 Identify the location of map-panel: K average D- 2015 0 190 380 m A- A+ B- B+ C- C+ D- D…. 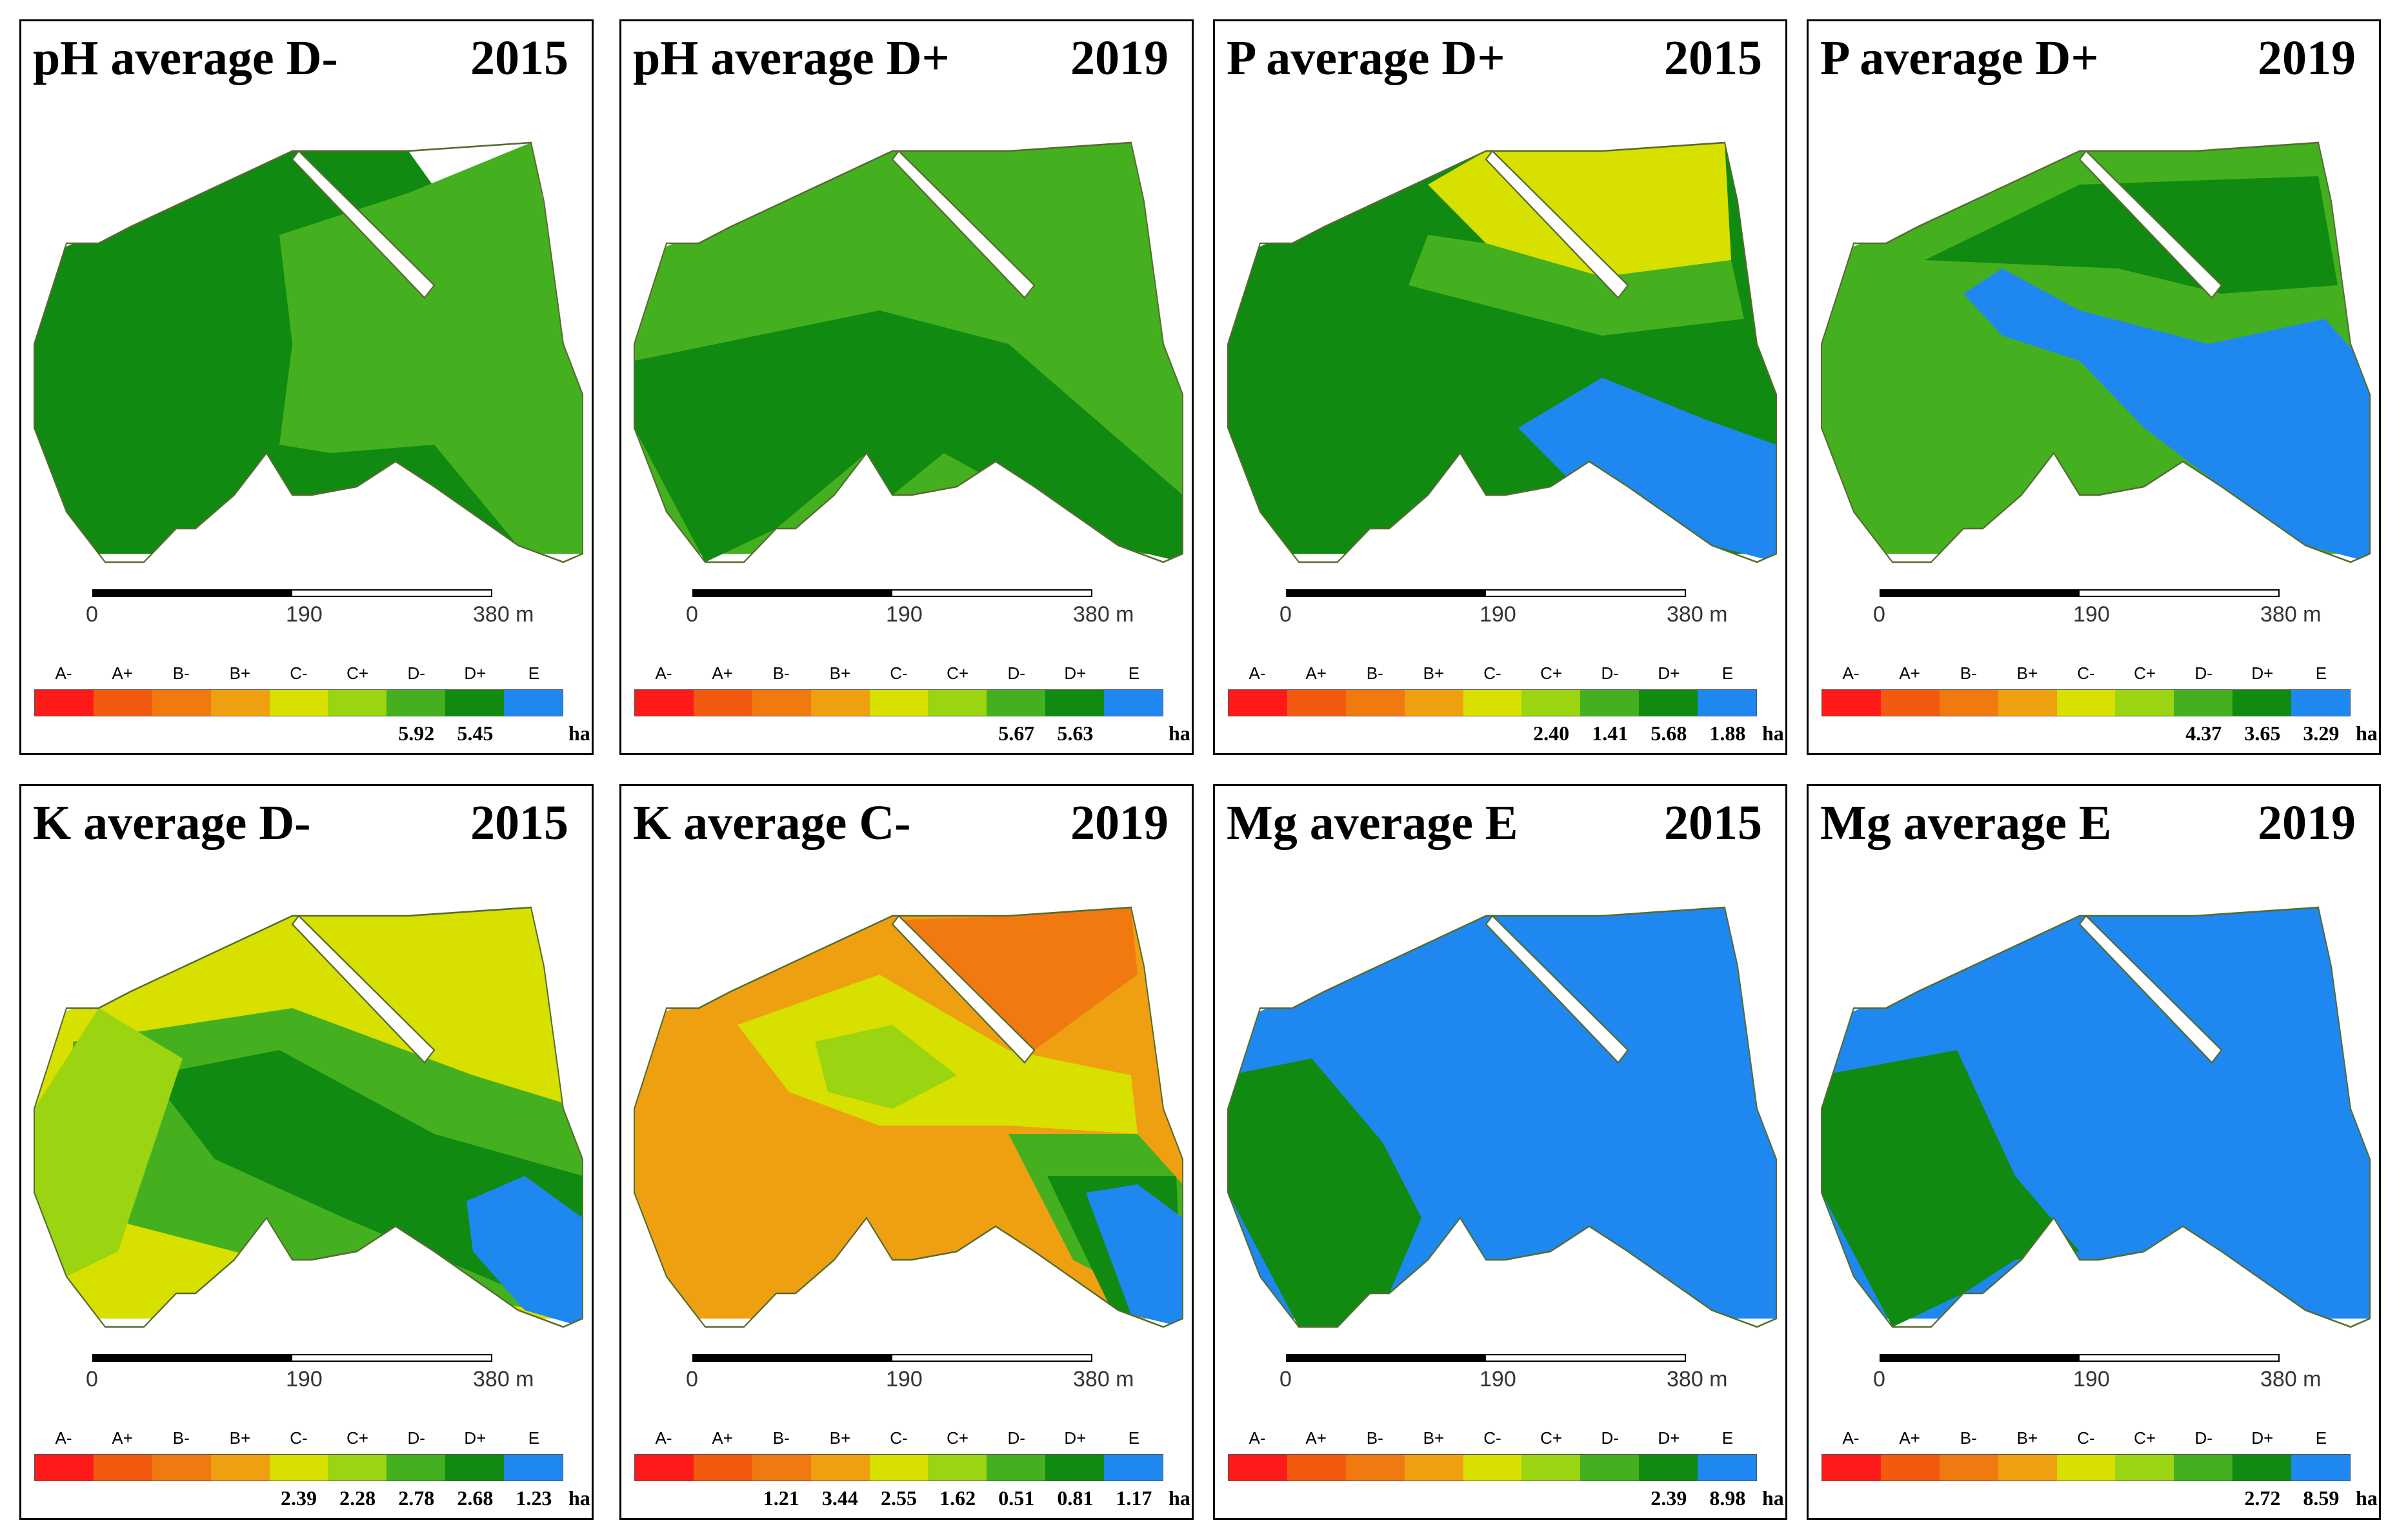
(306, 1152).